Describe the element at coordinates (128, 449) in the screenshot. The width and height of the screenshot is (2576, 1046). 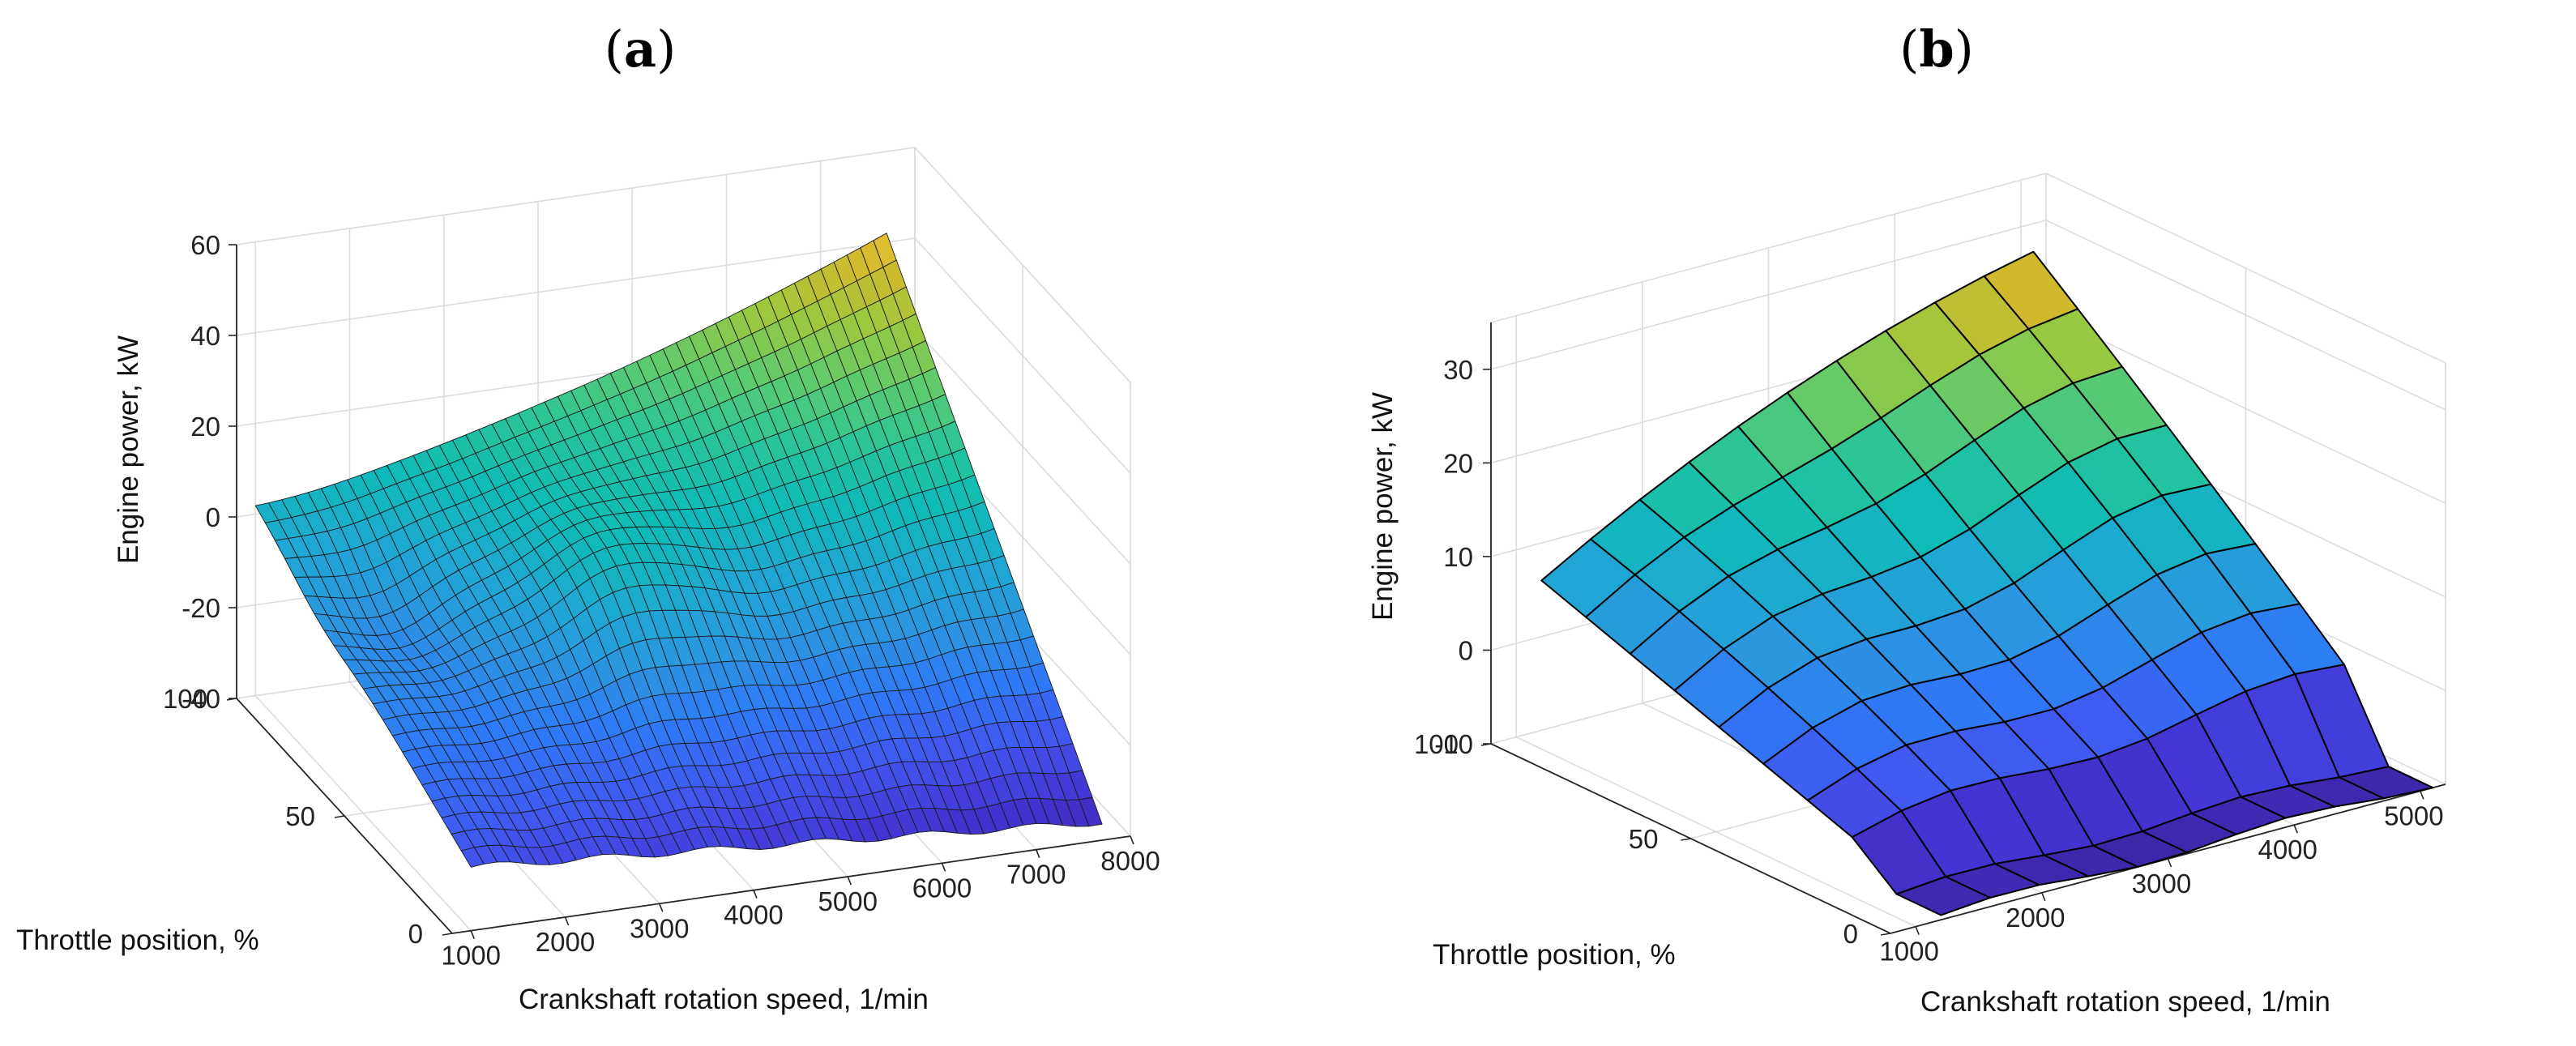
I see `panel-a-z-axis-label: Engine power, kW` at that location.